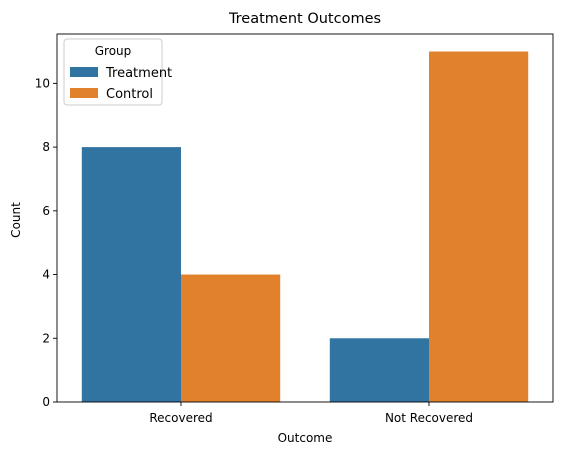  Describe the element at coordinates (46, 211) in the screenshot. I see `y-tick-label: 6` at that location.